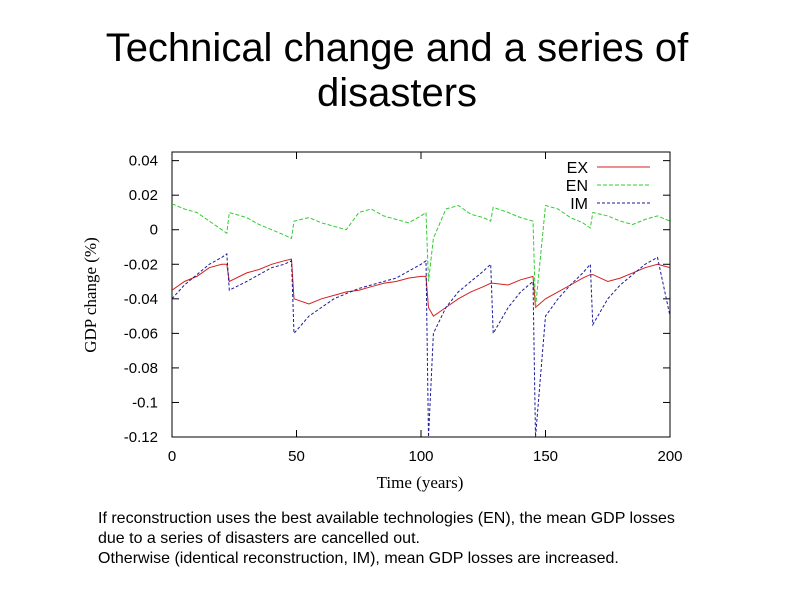 This screenshot has width=794, height=595. I want to click on series-line-ex, so click(421, 287).